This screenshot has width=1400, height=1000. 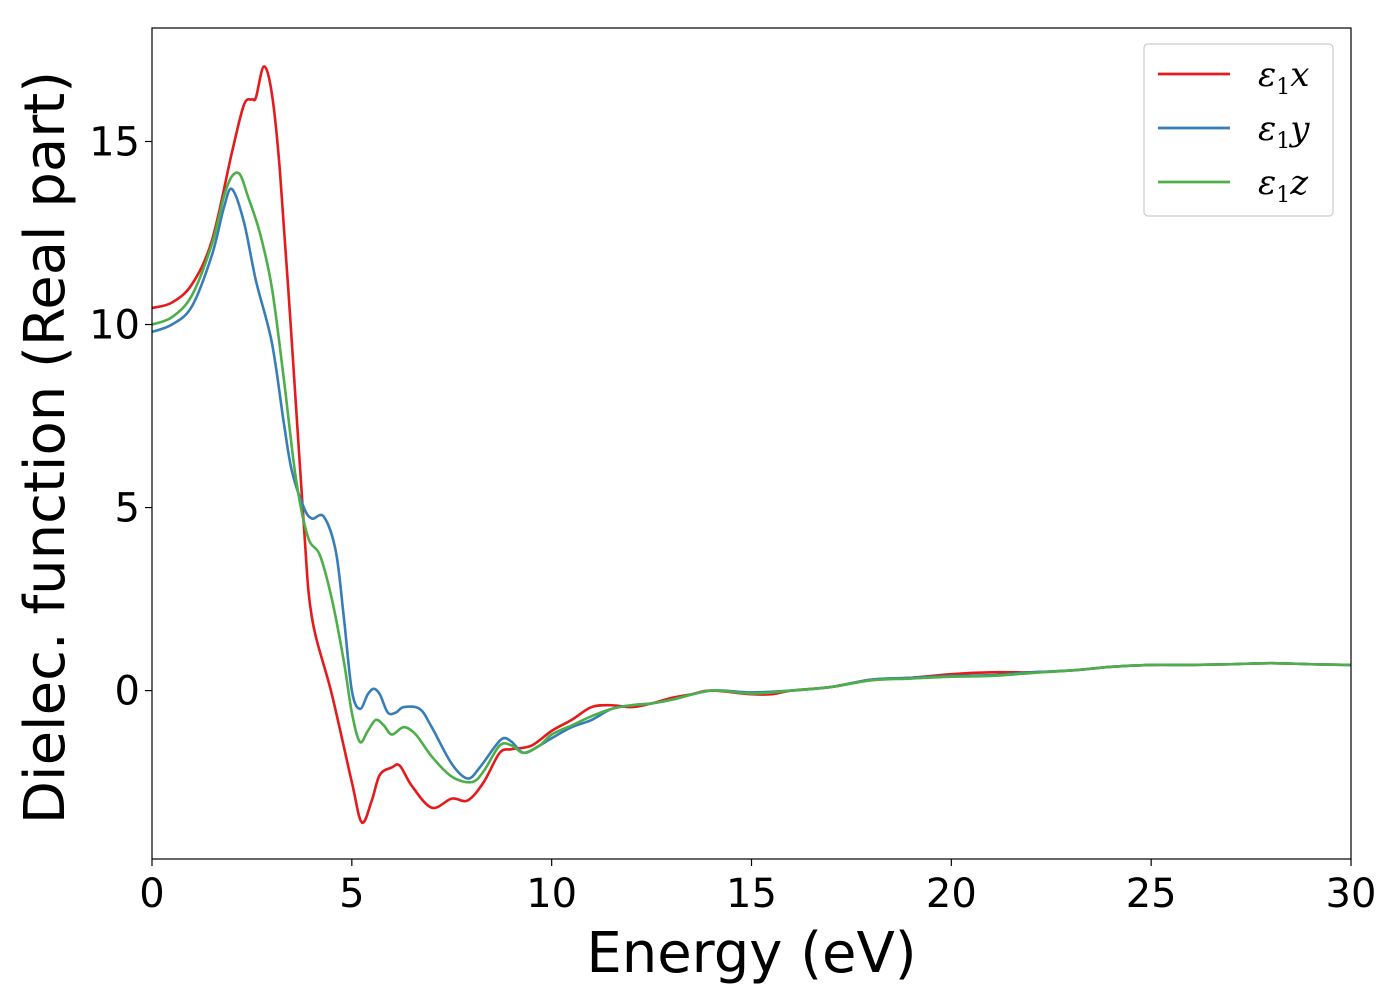 What do you see at coordinates (1283, 77) in the screenshot?
I see `legend-label-x: ε1x` at bounding box center [1283, 77].